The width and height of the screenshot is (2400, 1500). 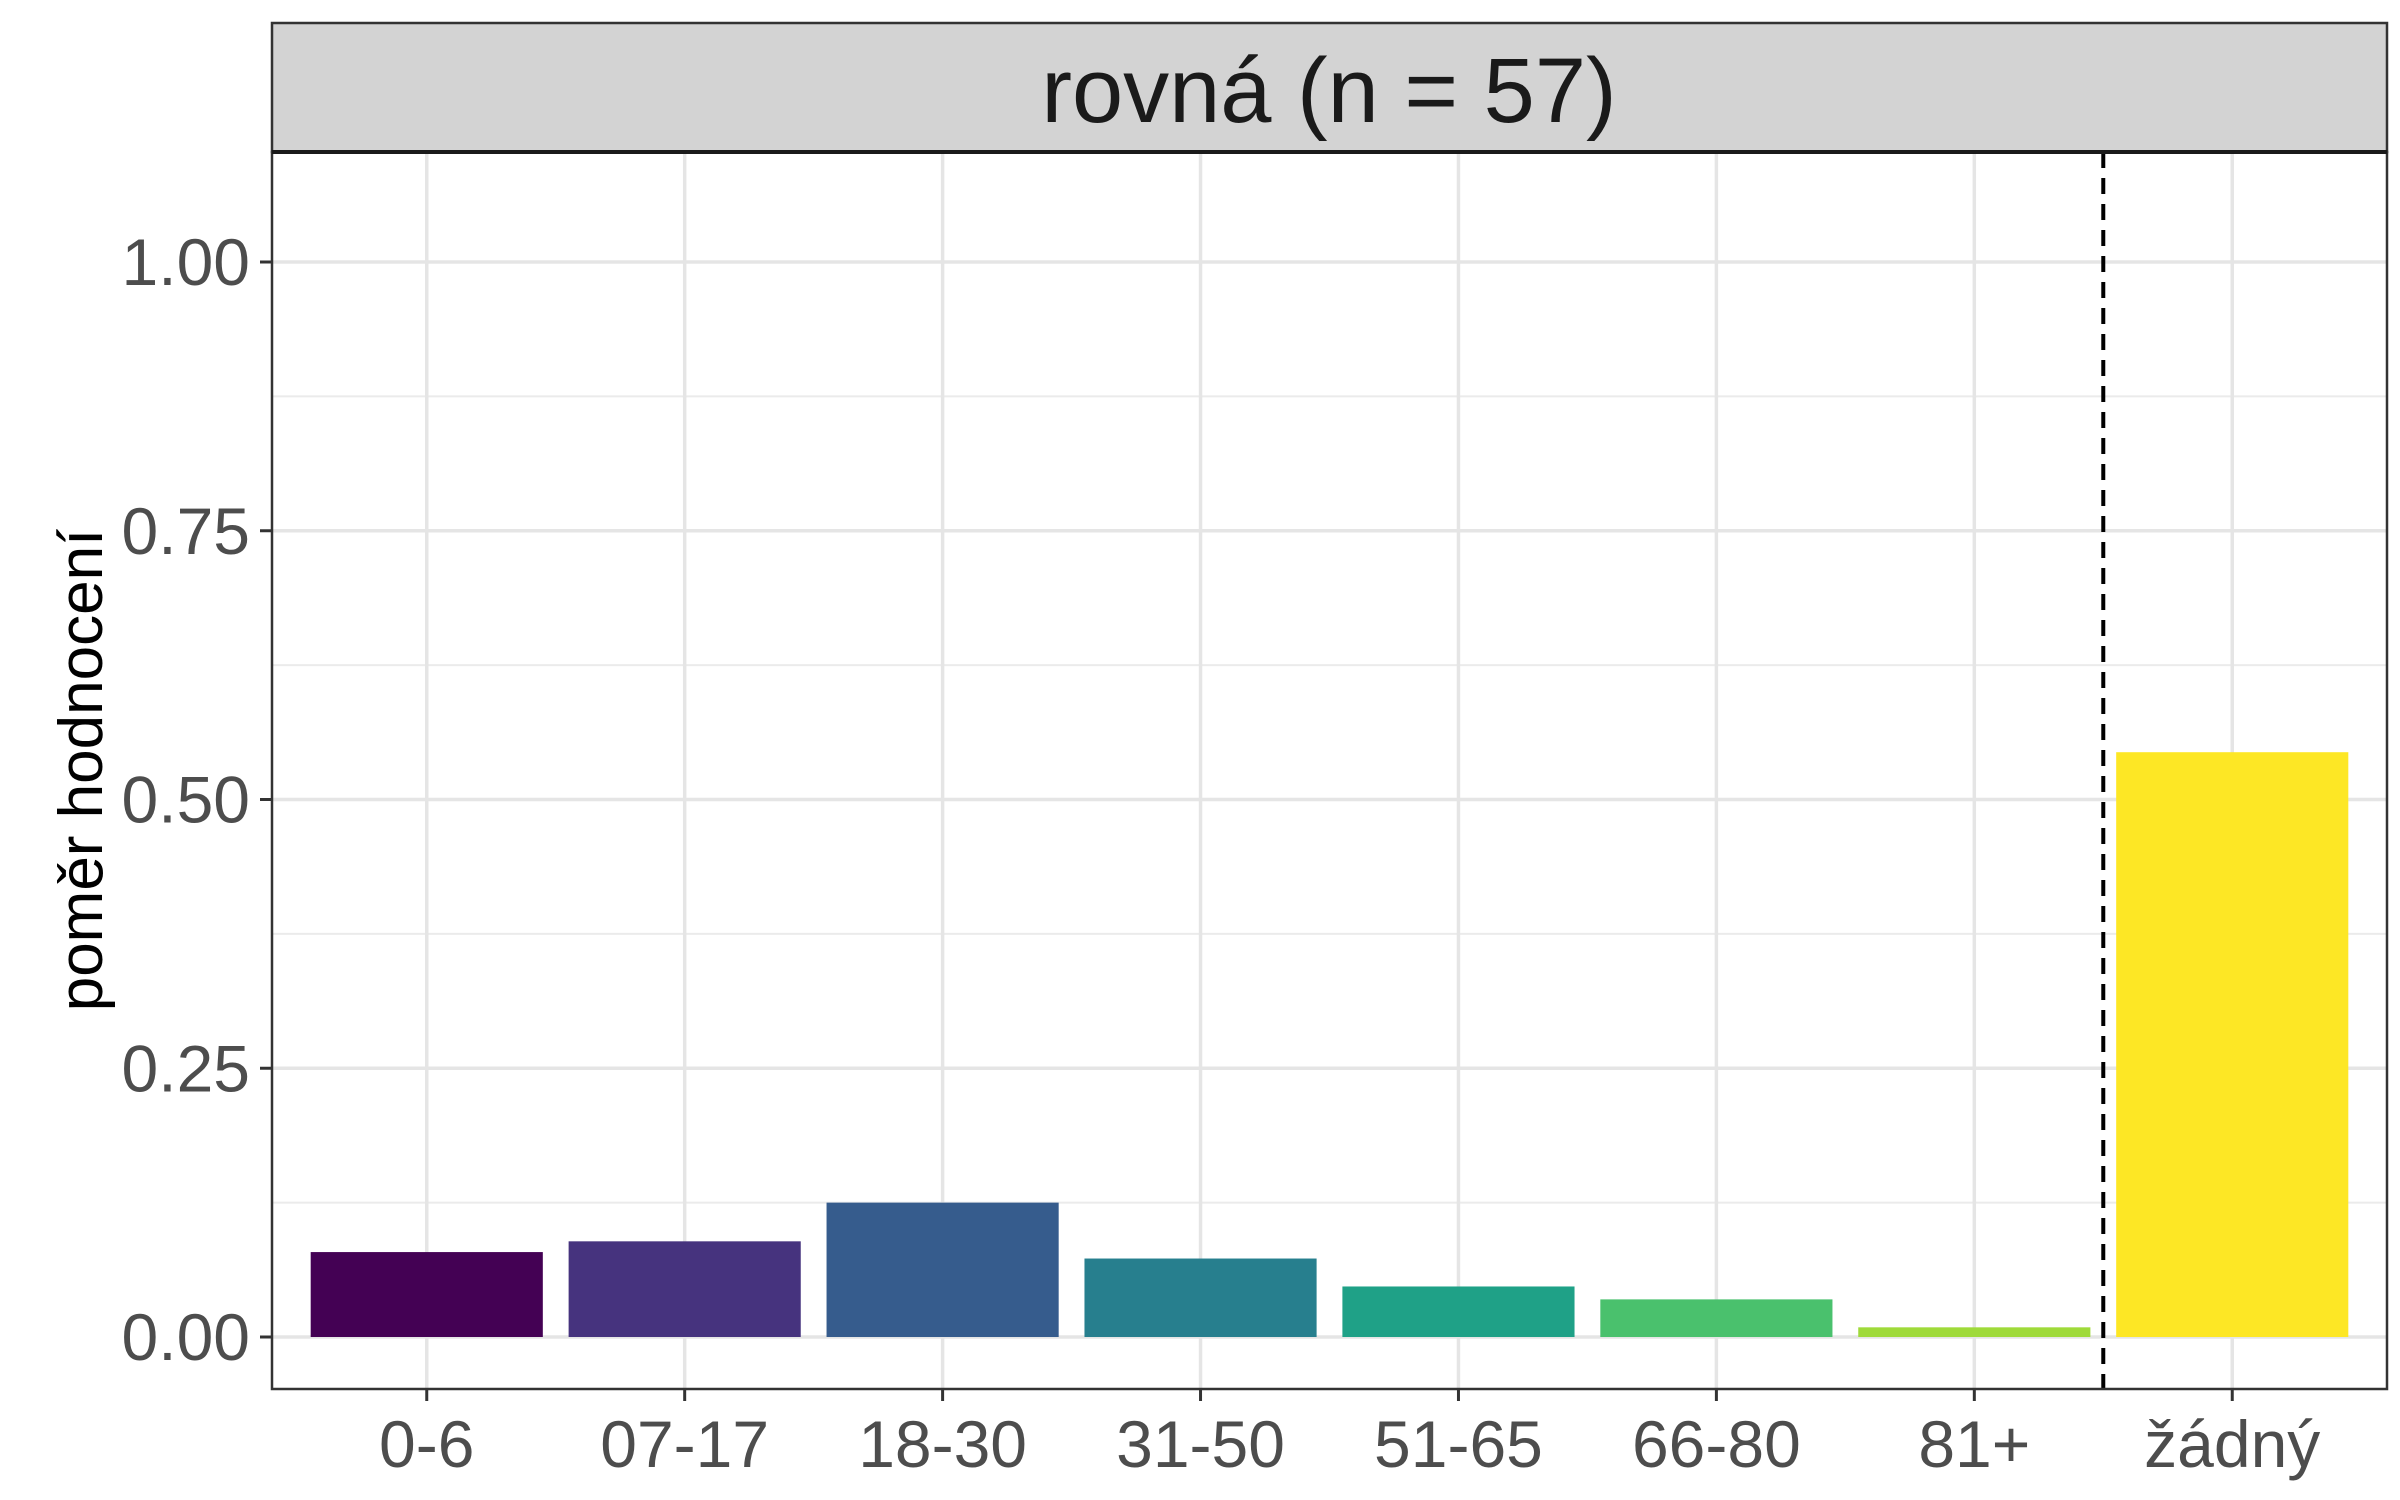 I want to click on y-tick-label: 0.50, so click(x=186, y=800).